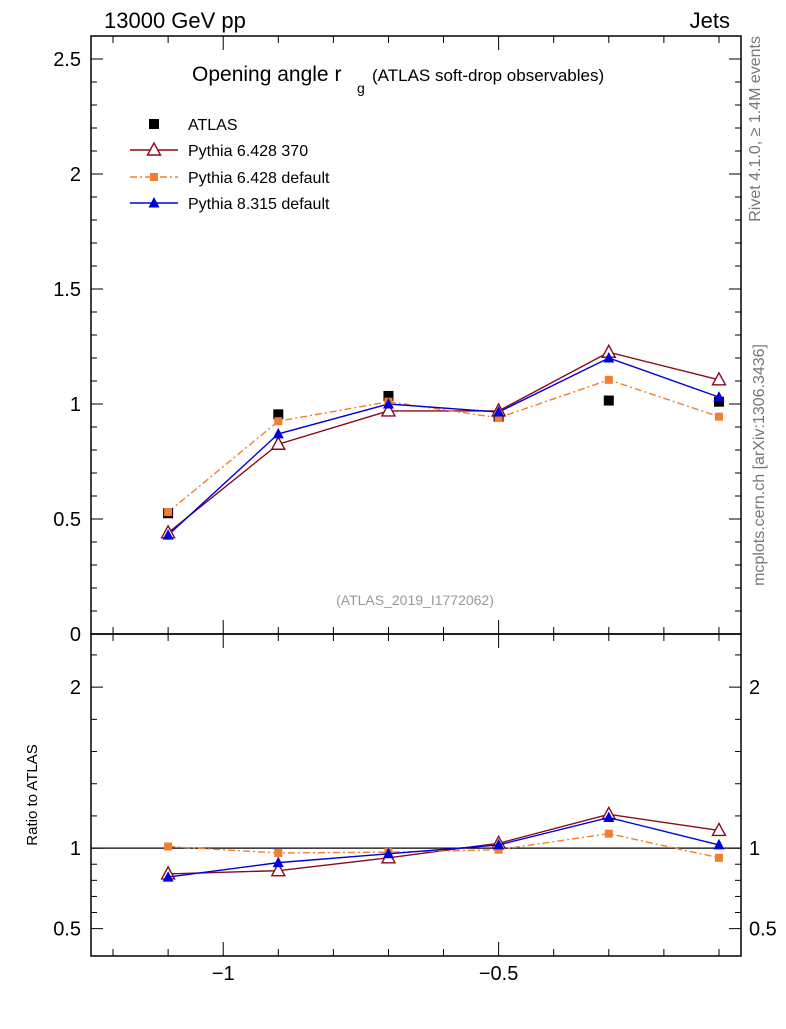 This screenshot has width=786, height=1029. What do you see at coordinates (175, 20) in the screenshot?
I see `energy-label: 13000 GeV pp` at bounding box center [175, 20].